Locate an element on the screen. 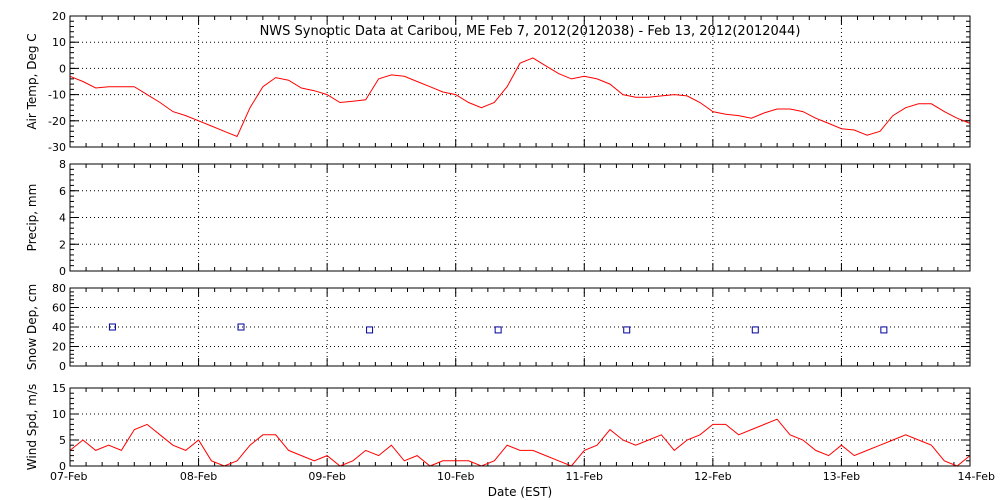 Image resolution: width=1000 pixels, height=500 pixels. x-tick-label: 07-Feb is located at coordinates (68, 476).